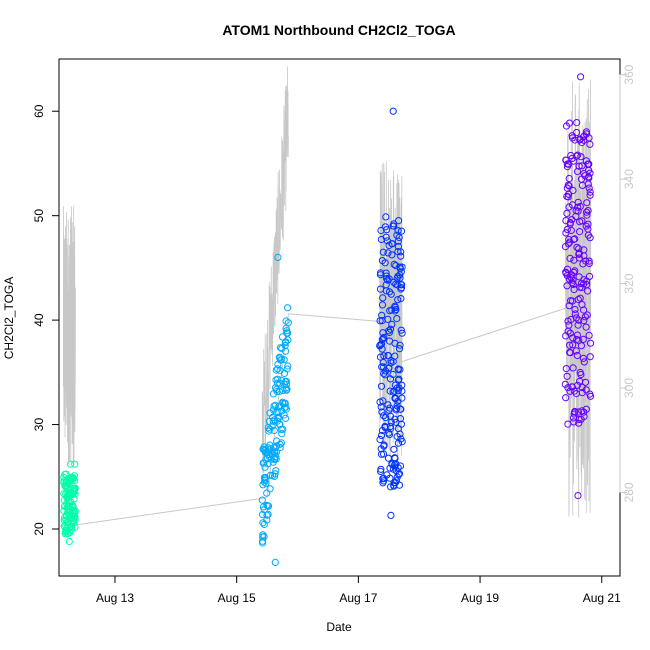  Describe the element at coordinates (480, 598) in the screenshot. I see `x-tick-label: Aug 19` at that location.